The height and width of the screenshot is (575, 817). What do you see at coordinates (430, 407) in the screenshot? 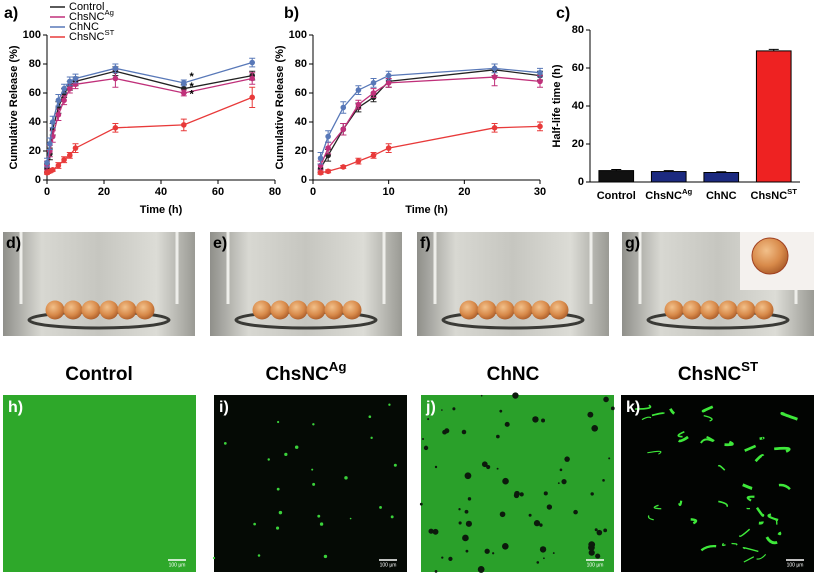
I see `micrograph-label: j)` at bounding box center [430, 407].